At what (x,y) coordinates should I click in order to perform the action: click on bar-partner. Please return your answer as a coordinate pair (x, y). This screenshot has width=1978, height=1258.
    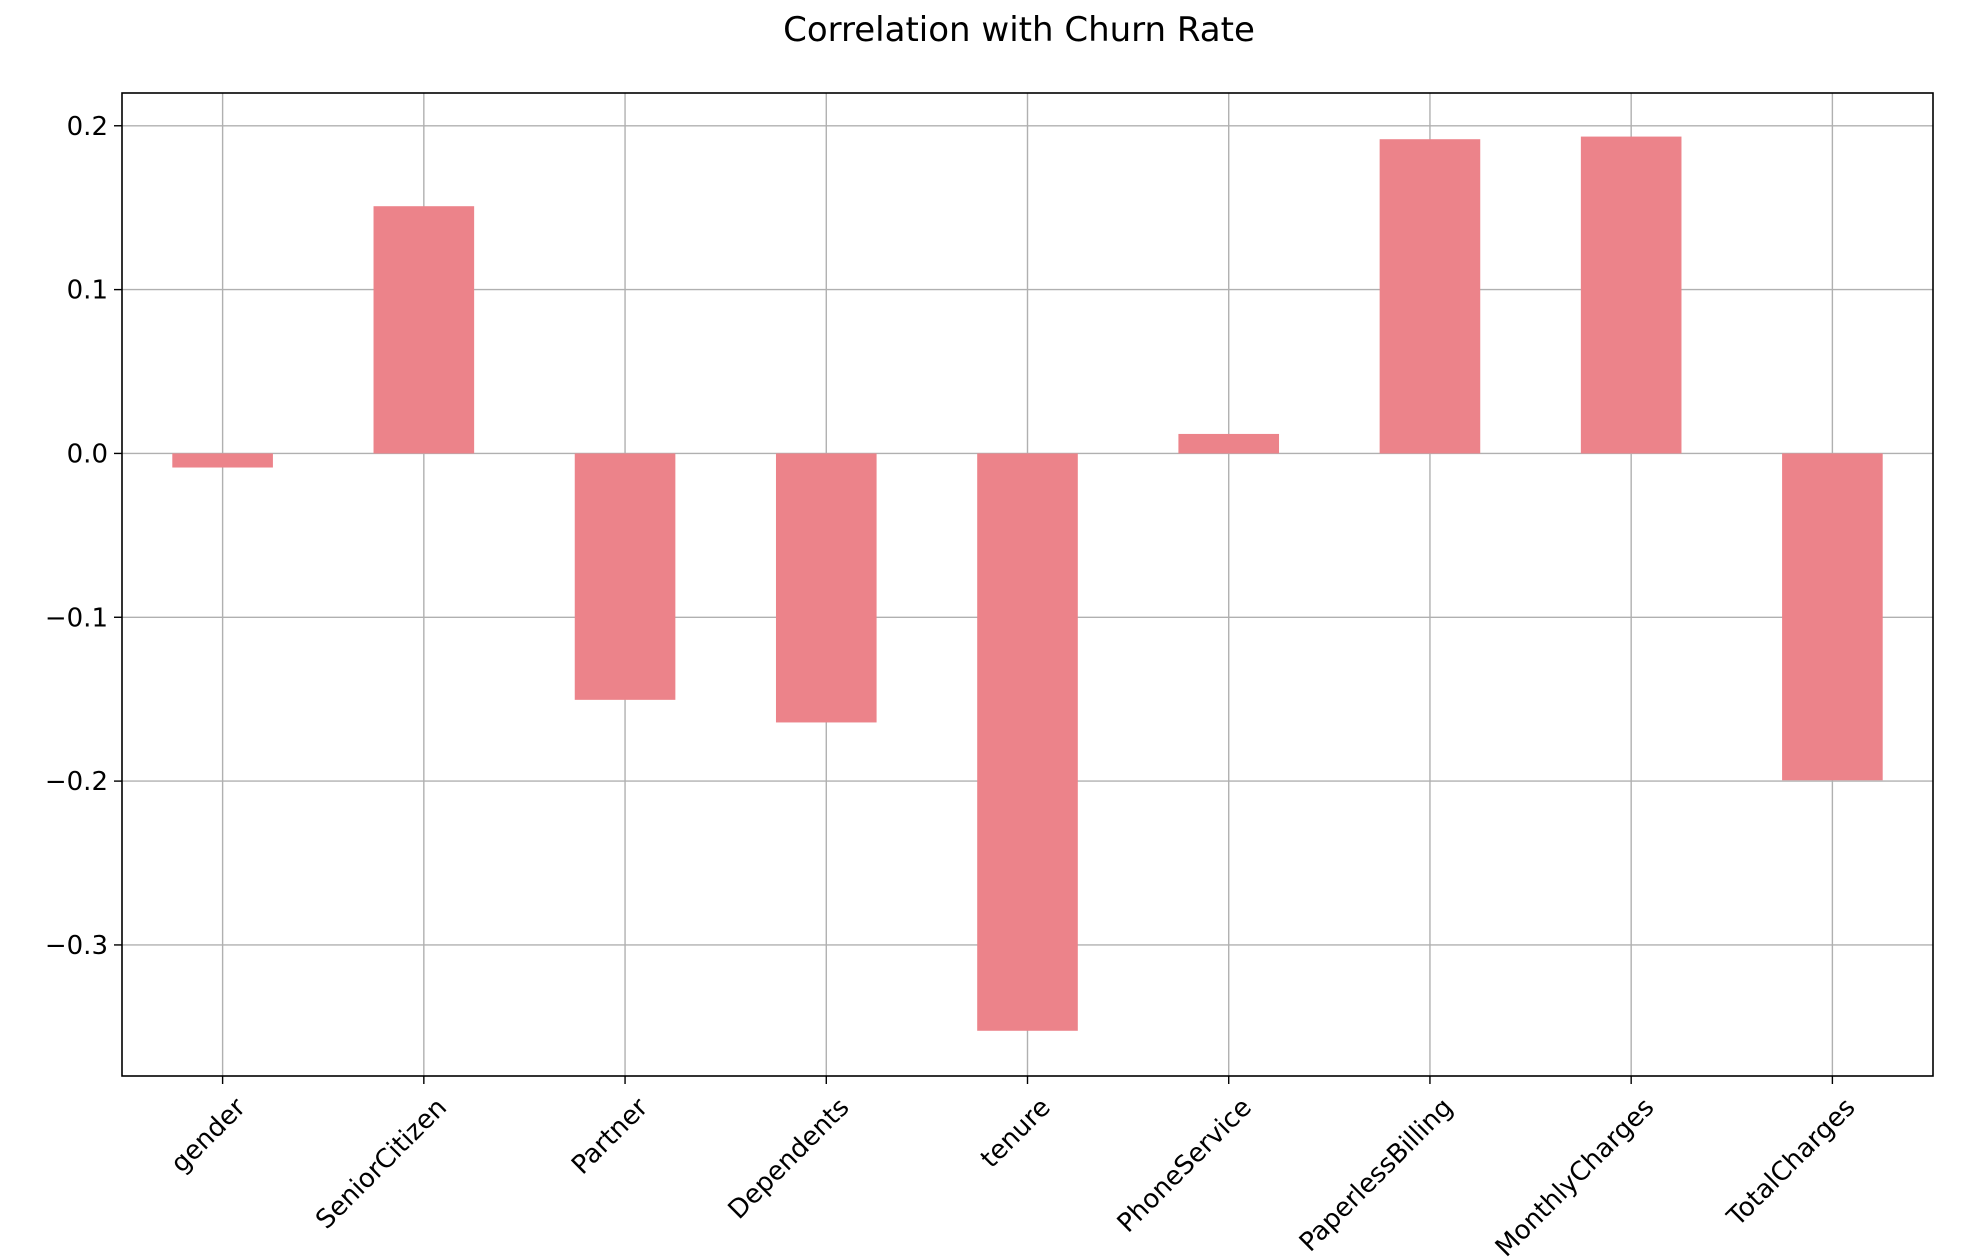
    Looking at the image, I should click on (625, 576).